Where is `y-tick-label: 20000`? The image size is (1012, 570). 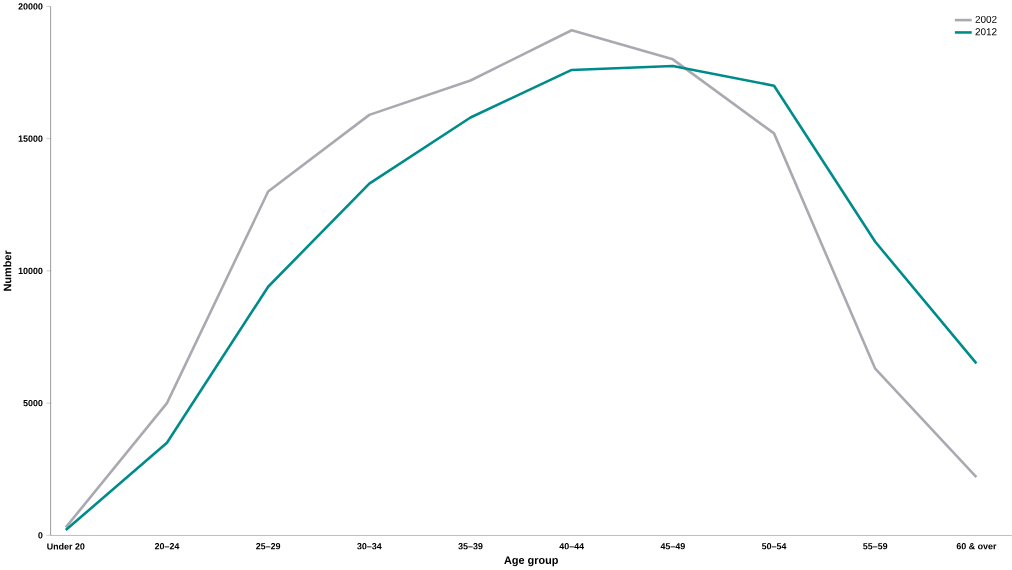 y-tick-label: 20000 is located at coordinates (30, 6).